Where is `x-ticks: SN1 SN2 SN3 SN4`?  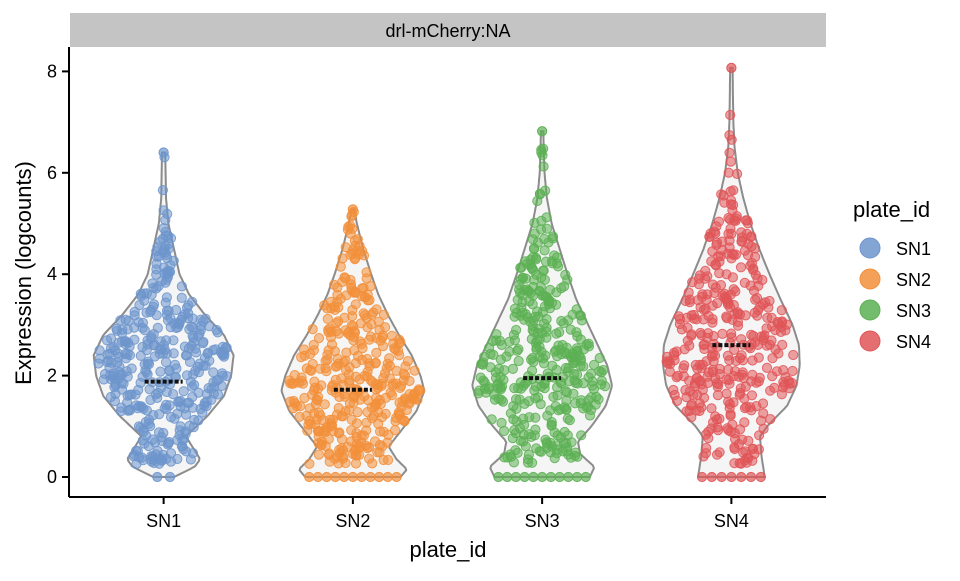
x-ticks: SN1 SN2 SN3 SN4 is located at coordinates (447, 514).